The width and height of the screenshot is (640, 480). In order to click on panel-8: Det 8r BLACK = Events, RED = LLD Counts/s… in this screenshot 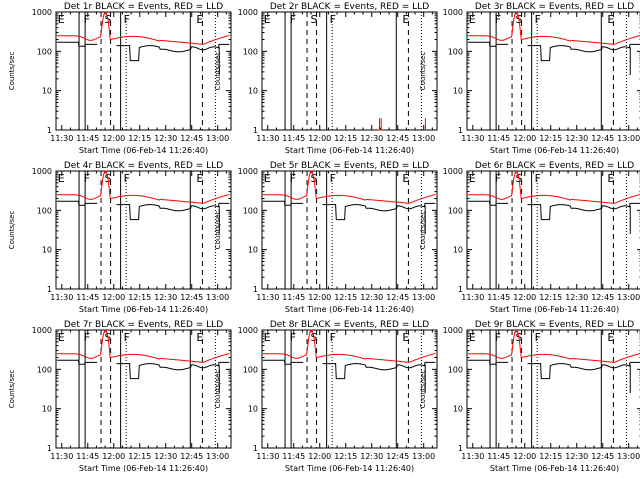, I will do `click(326, 396)`.